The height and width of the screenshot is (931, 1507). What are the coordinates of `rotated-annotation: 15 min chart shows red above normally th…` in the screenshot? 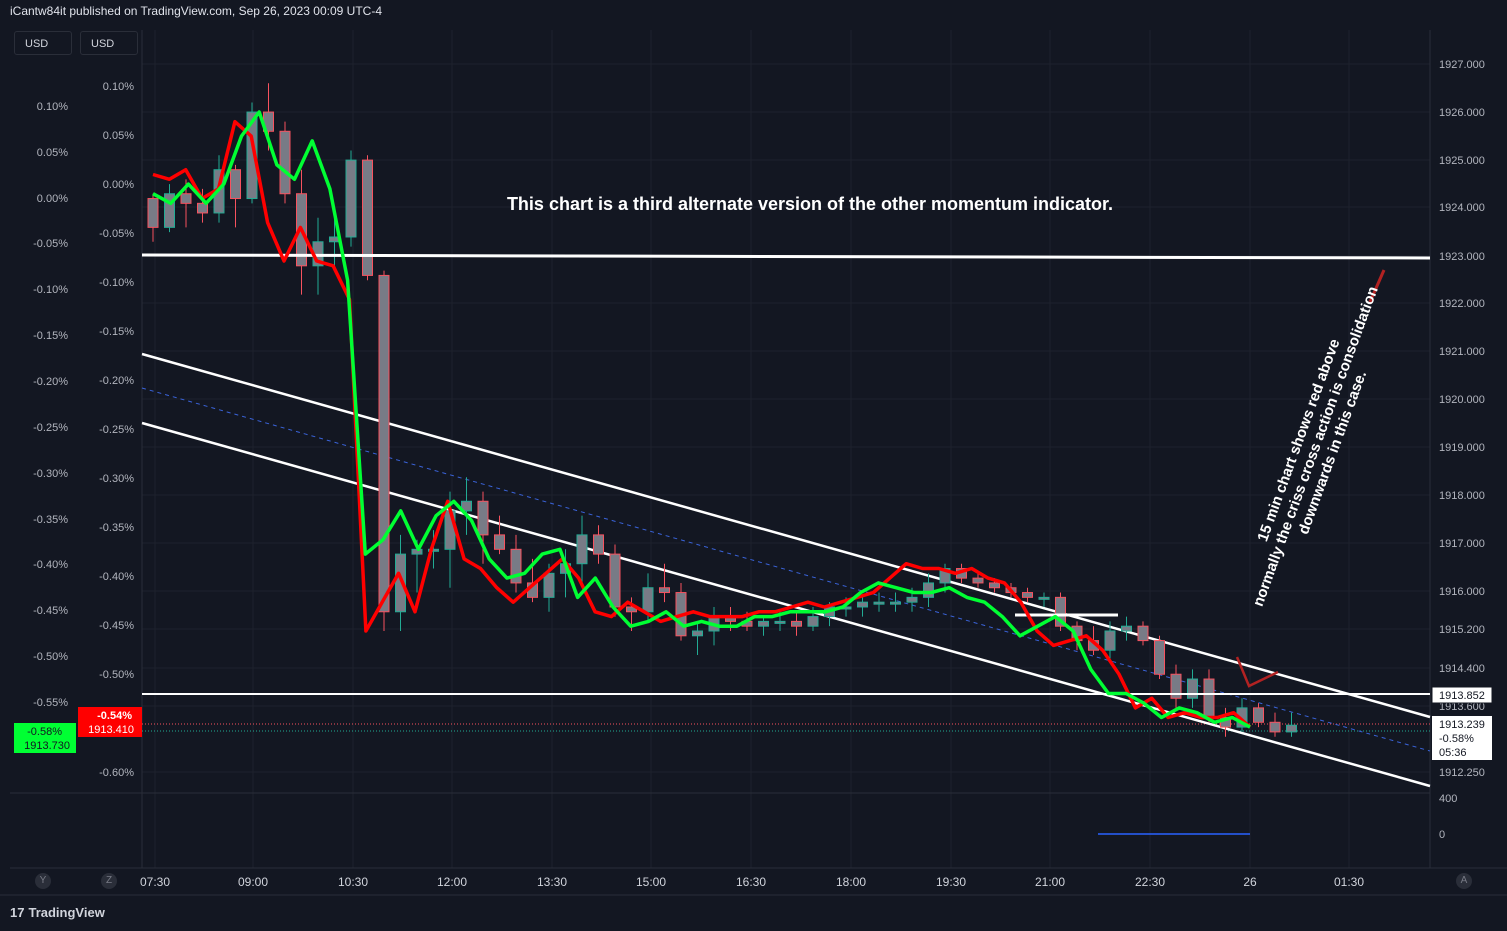 It's located at (1316, 446).